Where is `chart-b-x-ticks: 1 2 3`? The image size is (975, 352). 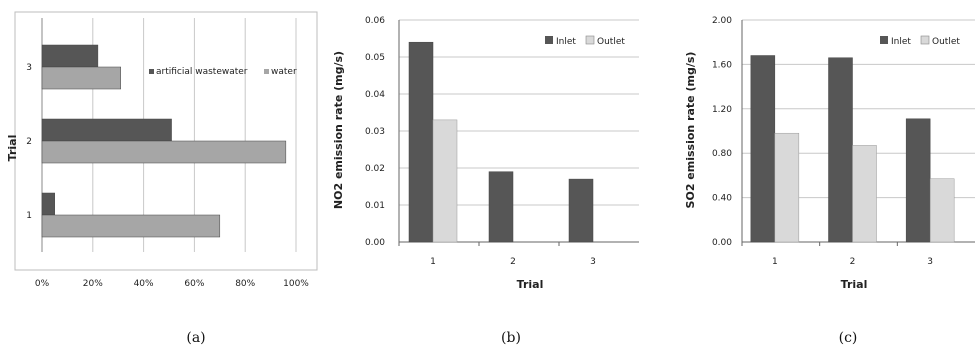
chart-b-x-ticks: 1 2 3 is located at coordinates (513, 262).